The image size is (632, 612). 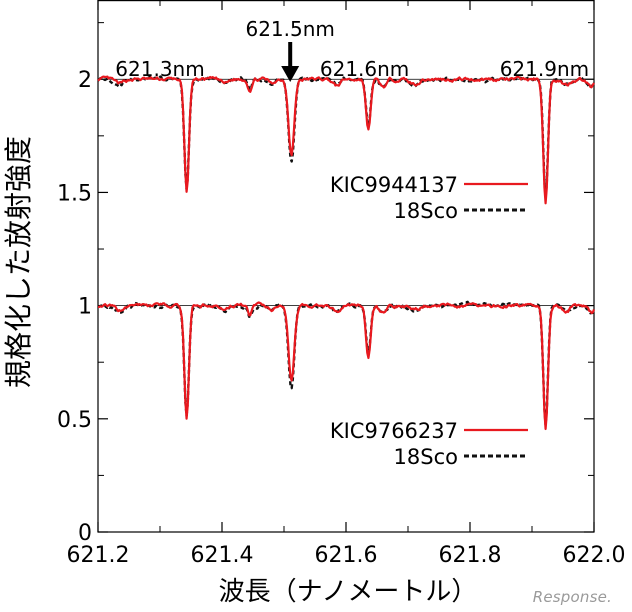 I want to click on annotation-arrow-head, so click(x=290, y=74).